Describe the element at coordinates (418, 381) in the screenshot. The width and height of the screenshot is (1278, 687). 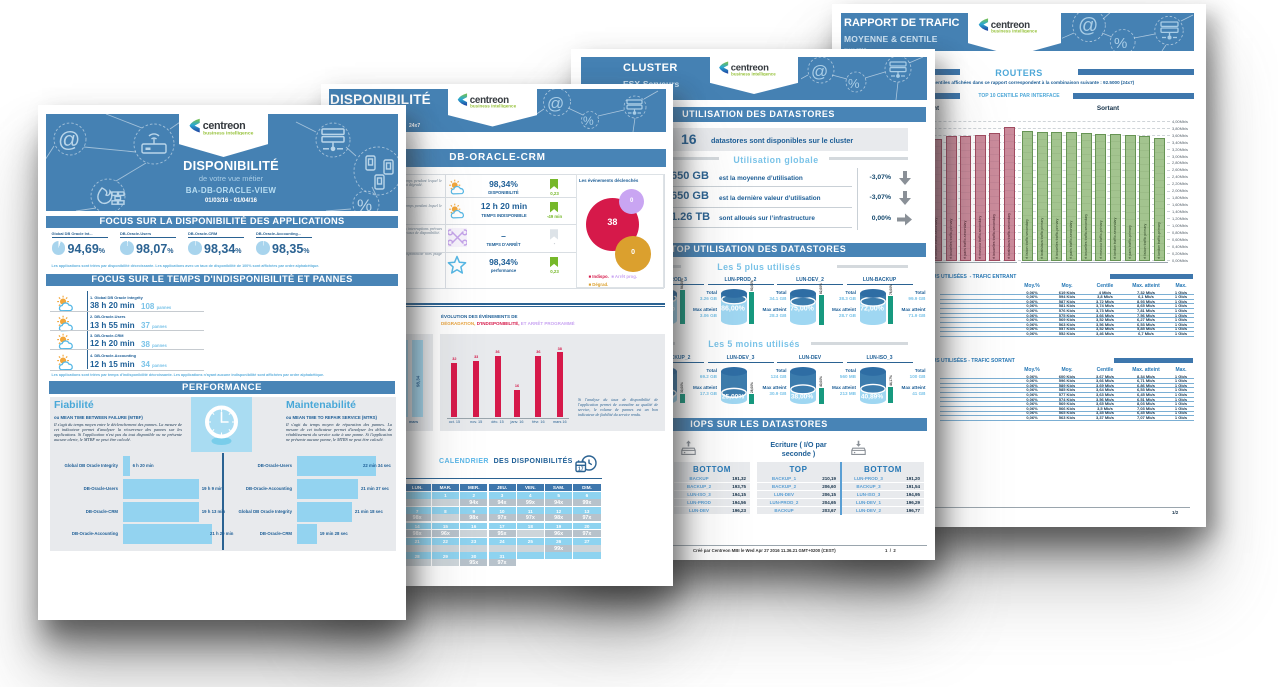
I see `svg-text: 98,34` at that location.